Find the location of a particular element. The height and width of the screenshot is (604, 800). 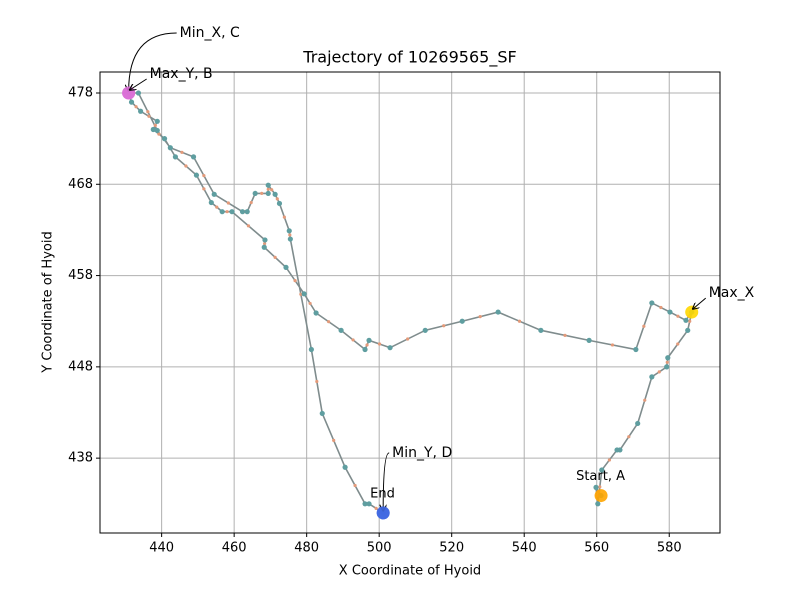

x-axis-label: X Coordinate of Hyoid is located at coordinates (410, 571).